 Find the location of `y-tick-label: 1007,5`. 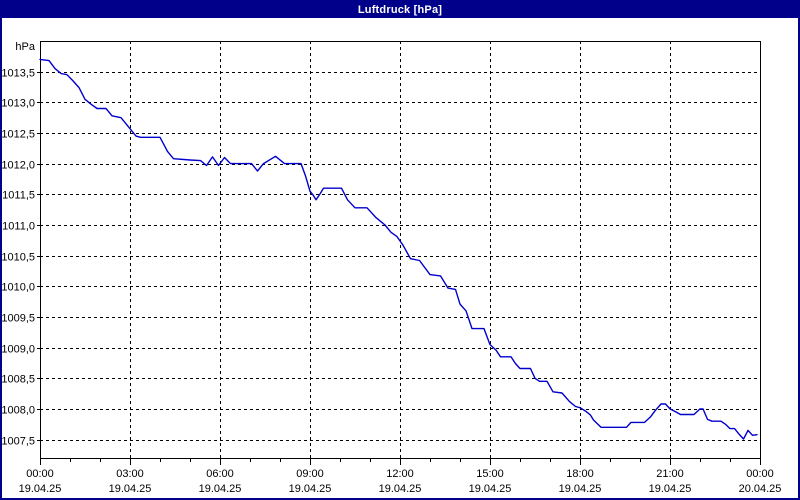

y-tick-label: 1007,5 is located at coordinates (18, 442).